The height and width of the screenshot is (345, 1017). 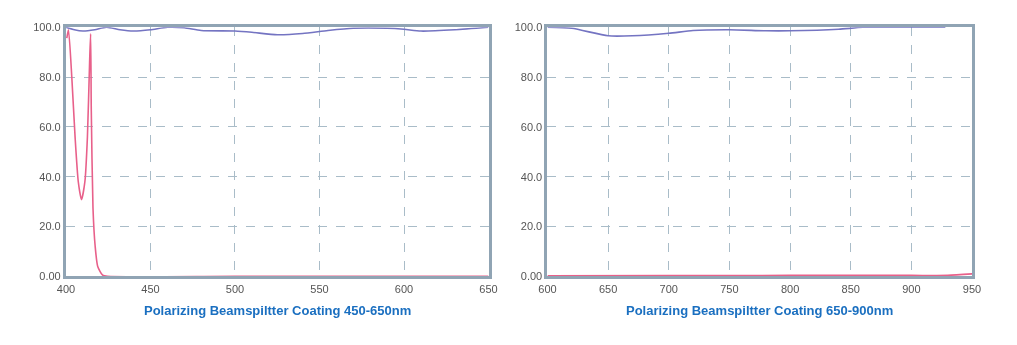 What do you see at coordinates (235, 288) in the screenshot?
I see `x-tick-label: 500` at bounding box center [235, 288].